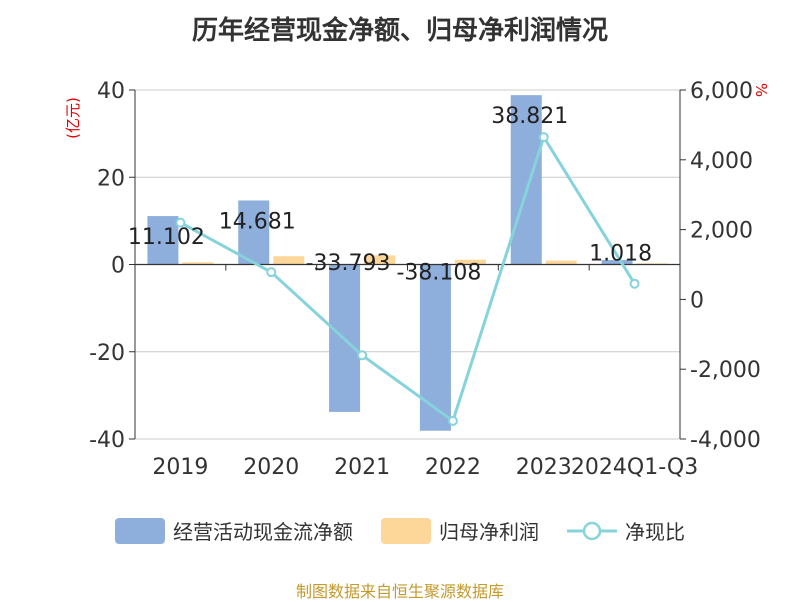 Image resolution: width=800 pixels, height=602 pixels. I want to click on legend-label-ratio: 净现比, so click(655, 532).